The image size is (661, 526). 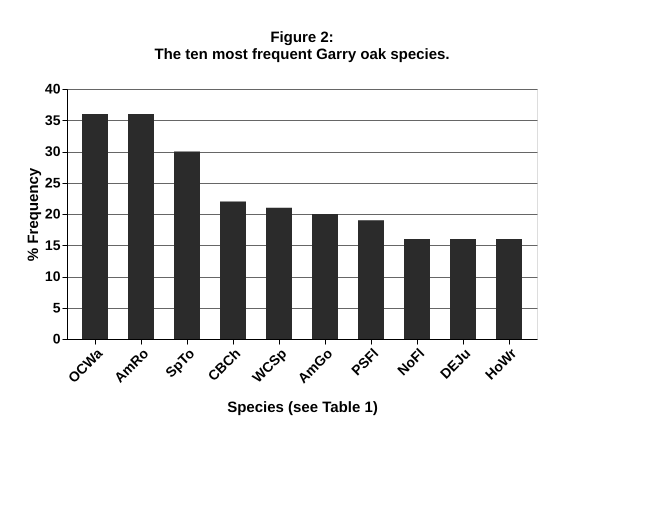 What do you see at coordinates (52, 120) in the screenshot?
I see `y-tick-label: 35` at bounding box center [52, 120].